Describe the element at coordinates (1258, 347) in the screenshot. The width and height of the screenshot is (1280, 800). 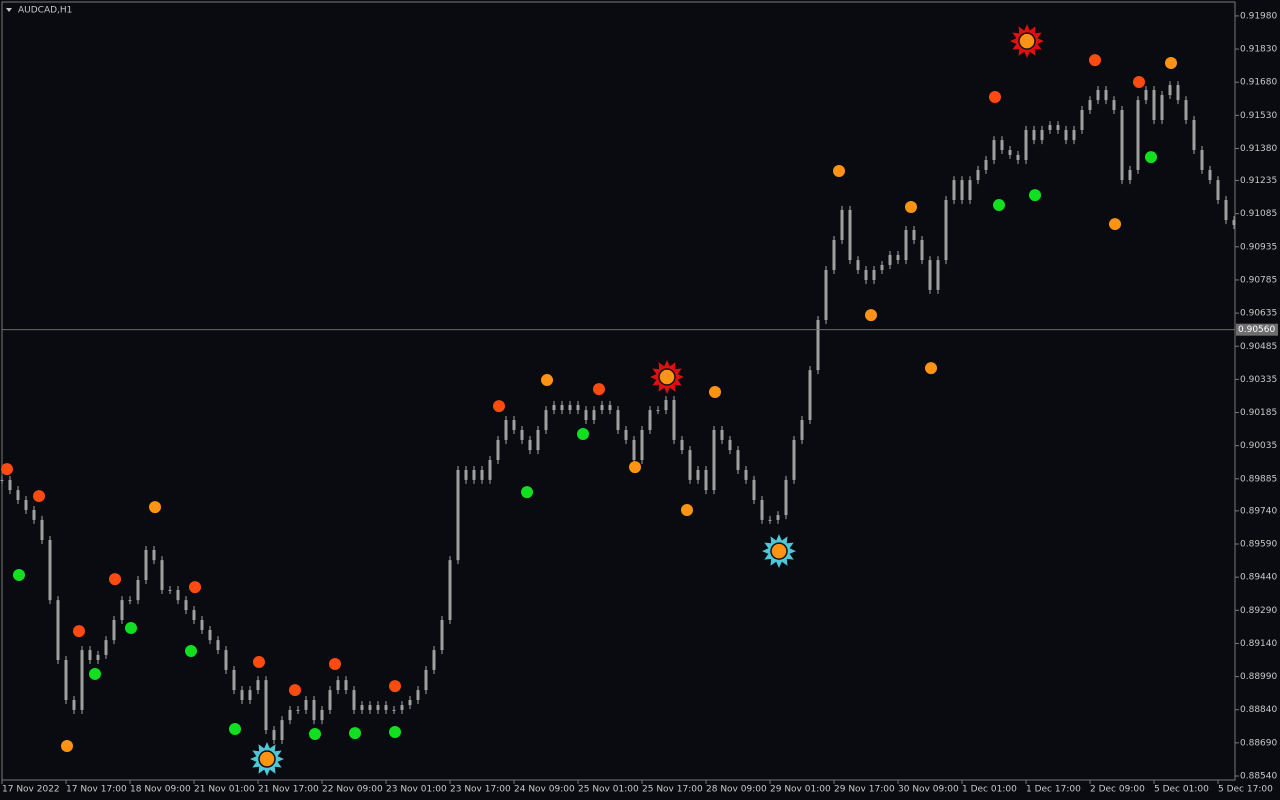
I see `y-tick-label: 0.90485` at that location.